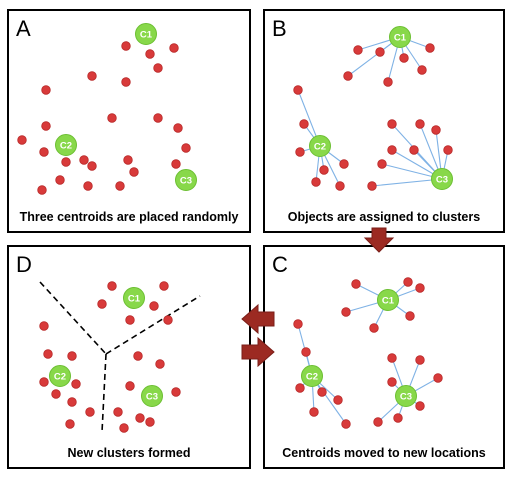 The image size is (510, 478). I want to click on centroid-label: C3, so click(152, 396).